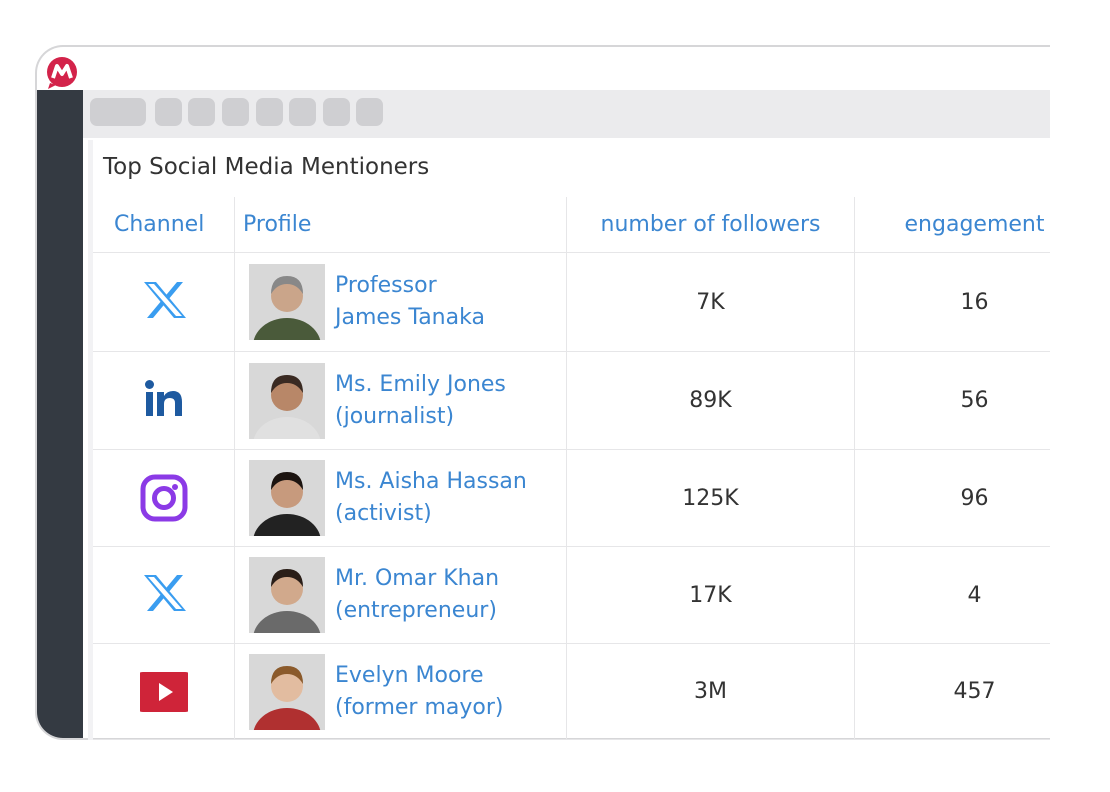 The image size is (1110, 792). I want to click on panel-shadow, so click(90, 440).